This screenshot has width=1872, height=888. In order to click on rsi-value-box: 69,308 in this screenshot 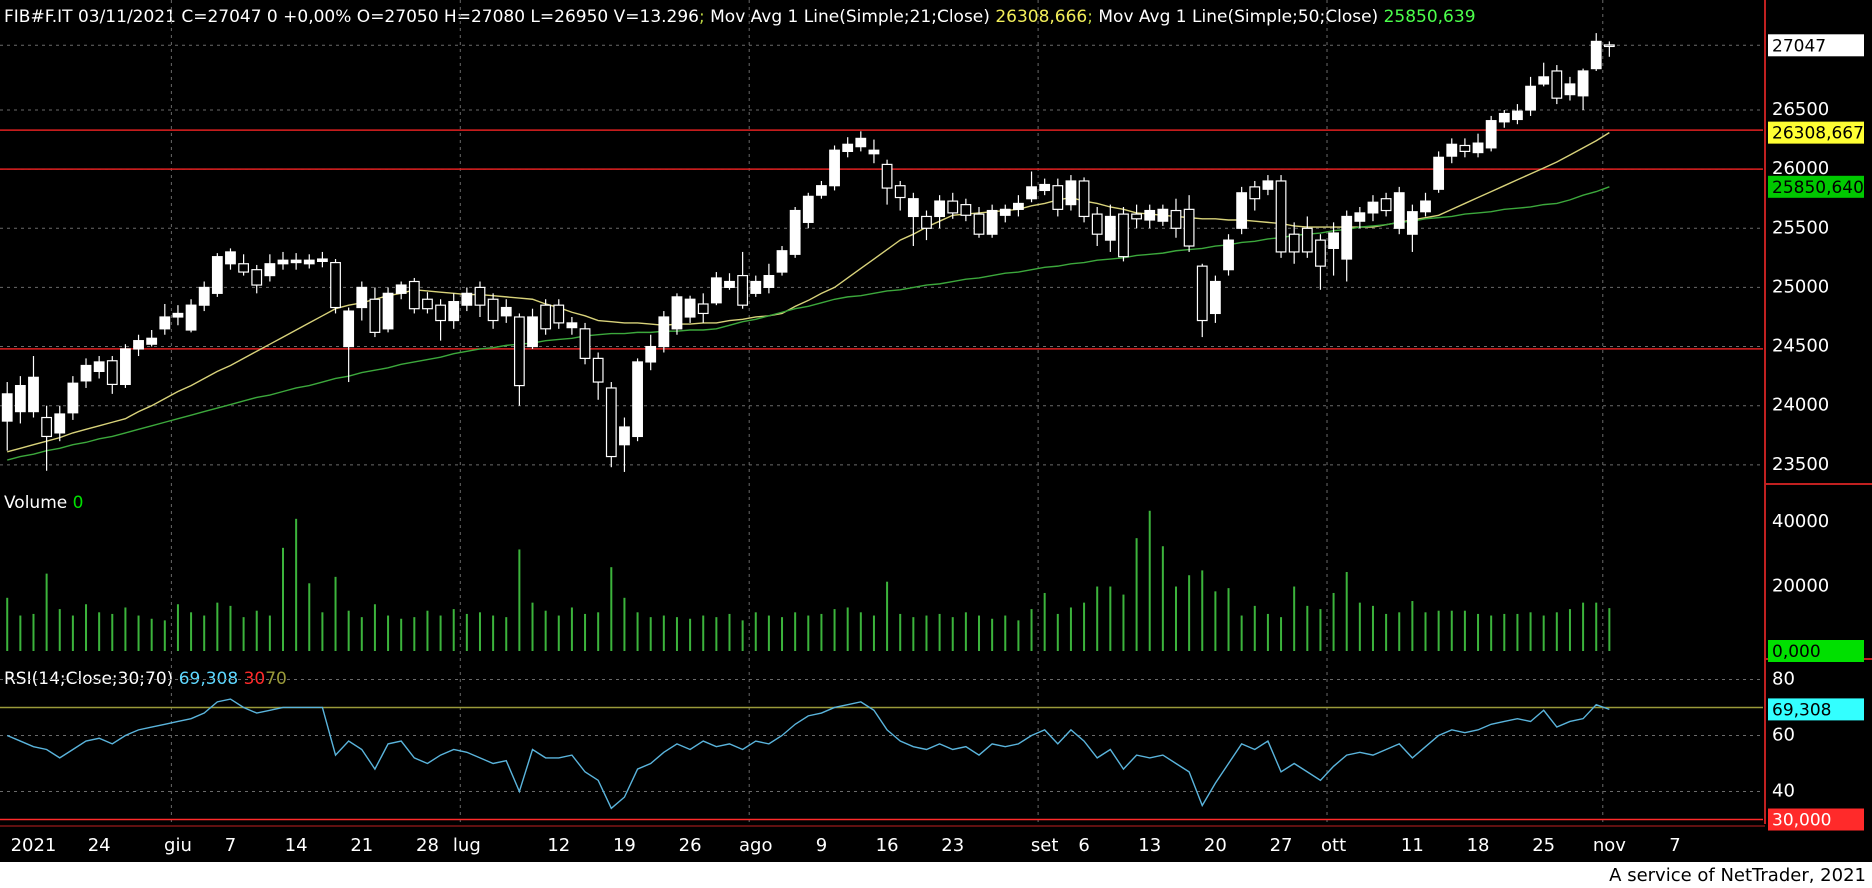, I will do `click(1801, 710)`.